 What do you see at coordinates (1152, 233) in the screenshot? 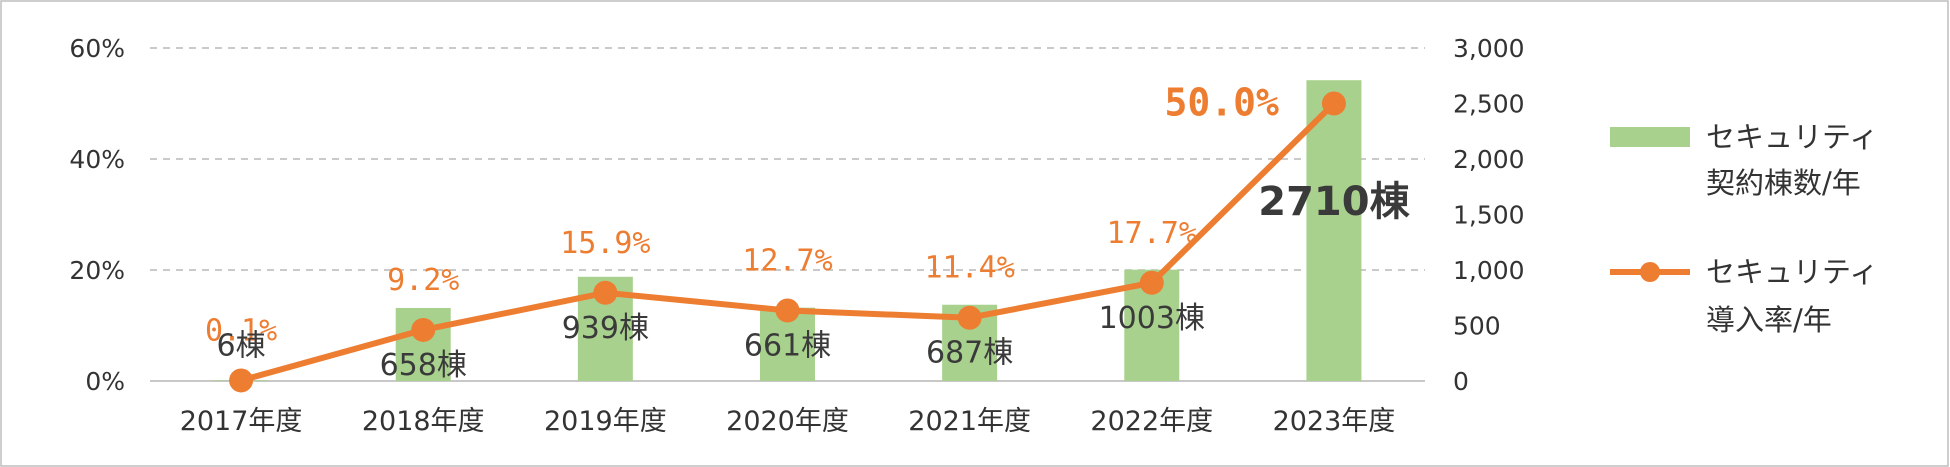
I see `line-data-label: 17.7%` at bounding box center [1152, 233].